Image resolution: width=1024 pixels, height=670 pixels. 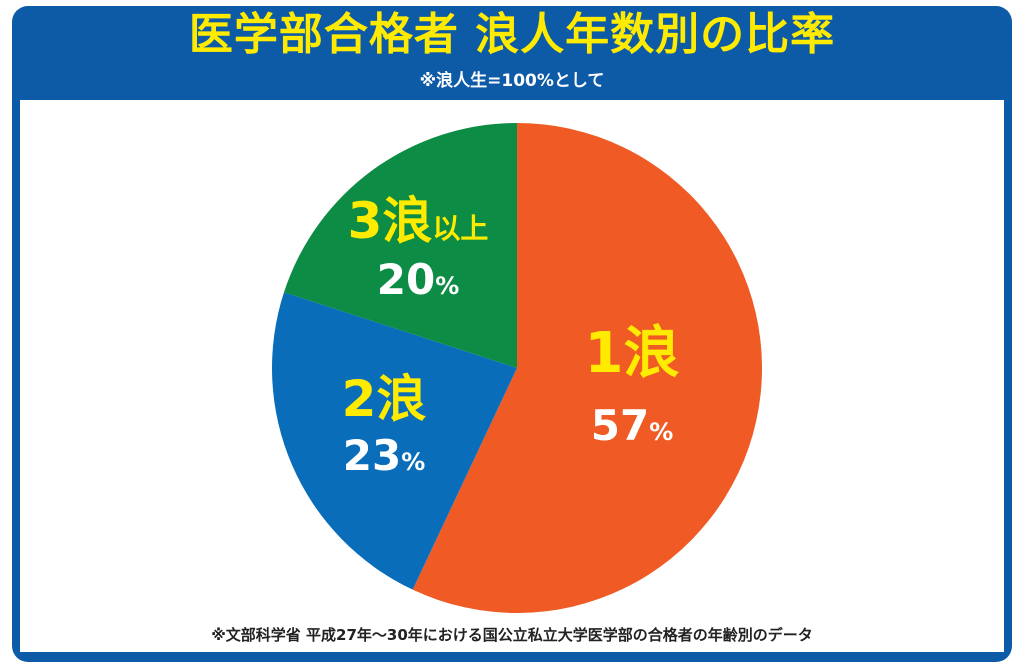 I want to click on chart-title: 医学部合格者 浪人年数別の比率, so click(x=512, y=34).